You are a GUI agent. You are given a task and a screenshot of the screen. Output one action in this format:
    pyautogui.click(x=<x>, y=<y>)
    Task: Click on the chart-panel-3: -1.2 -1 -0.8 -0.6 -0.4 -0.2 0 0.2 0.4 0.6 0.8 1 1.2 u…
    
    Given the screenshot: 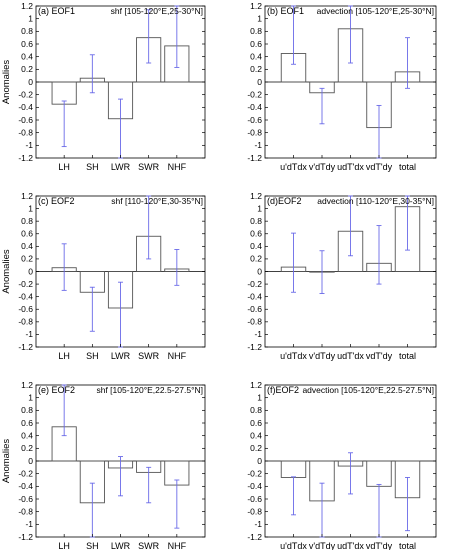 What is the action you would take?
    pyautogui.click(x=342, y=276)
    